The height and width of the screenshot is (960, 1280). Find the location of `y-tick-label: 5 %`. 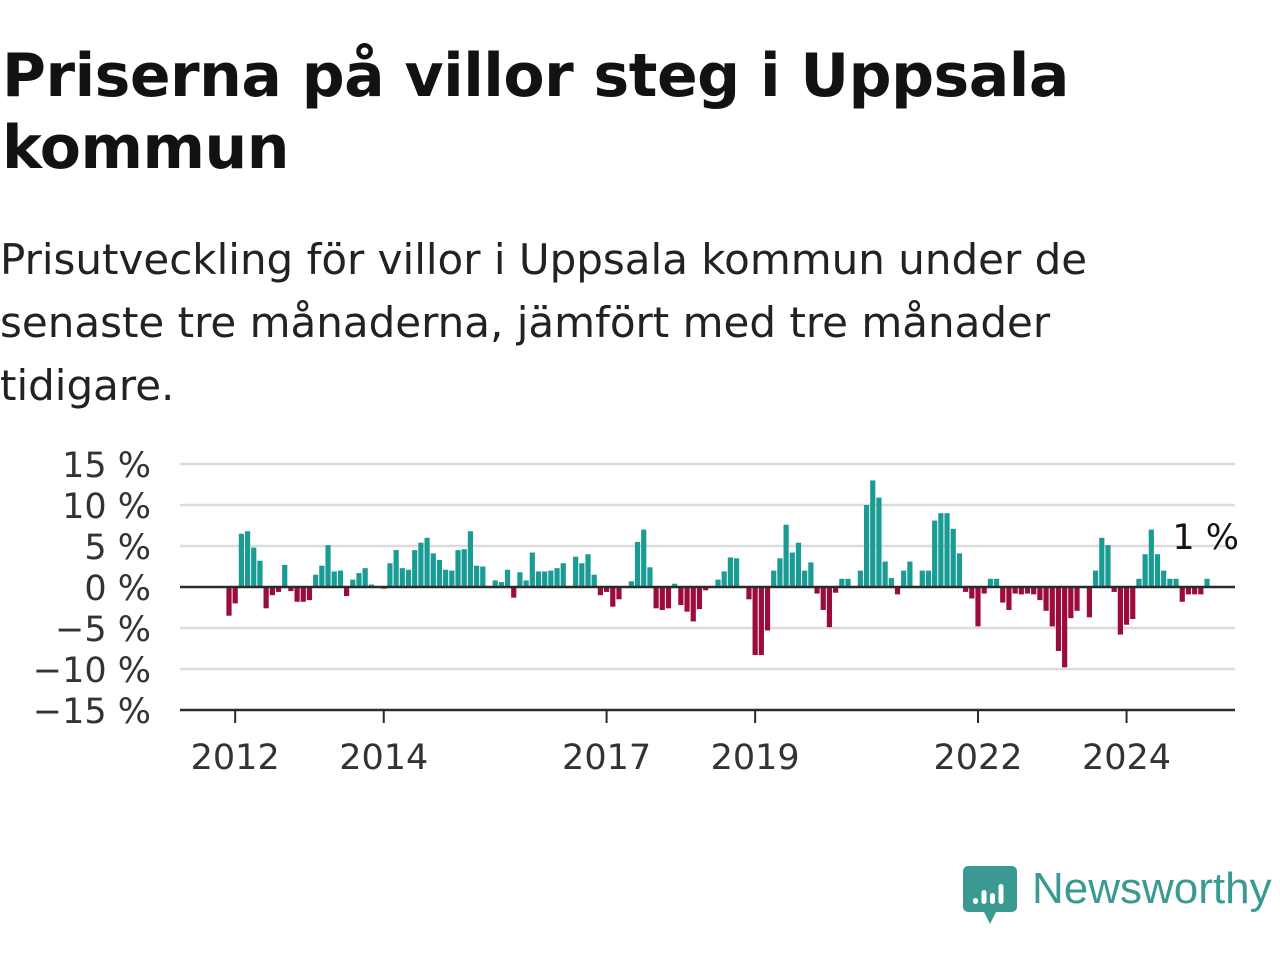

y-tick-label: 5 % is located at coordinates (117, 548).